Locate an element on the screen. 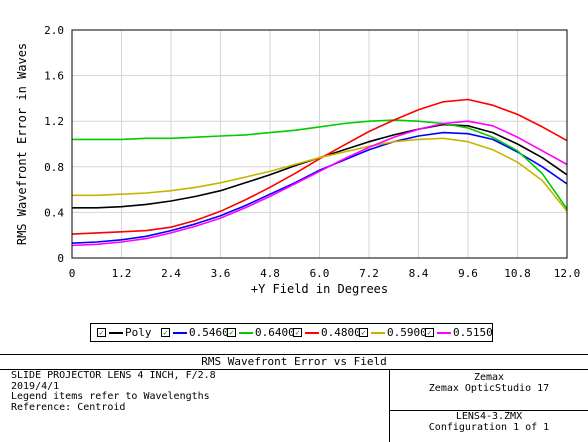 Image resolution: width=588 pixels, height=442 pixels. x-tick-label: 4.8 is located at coordinates (270, 273).